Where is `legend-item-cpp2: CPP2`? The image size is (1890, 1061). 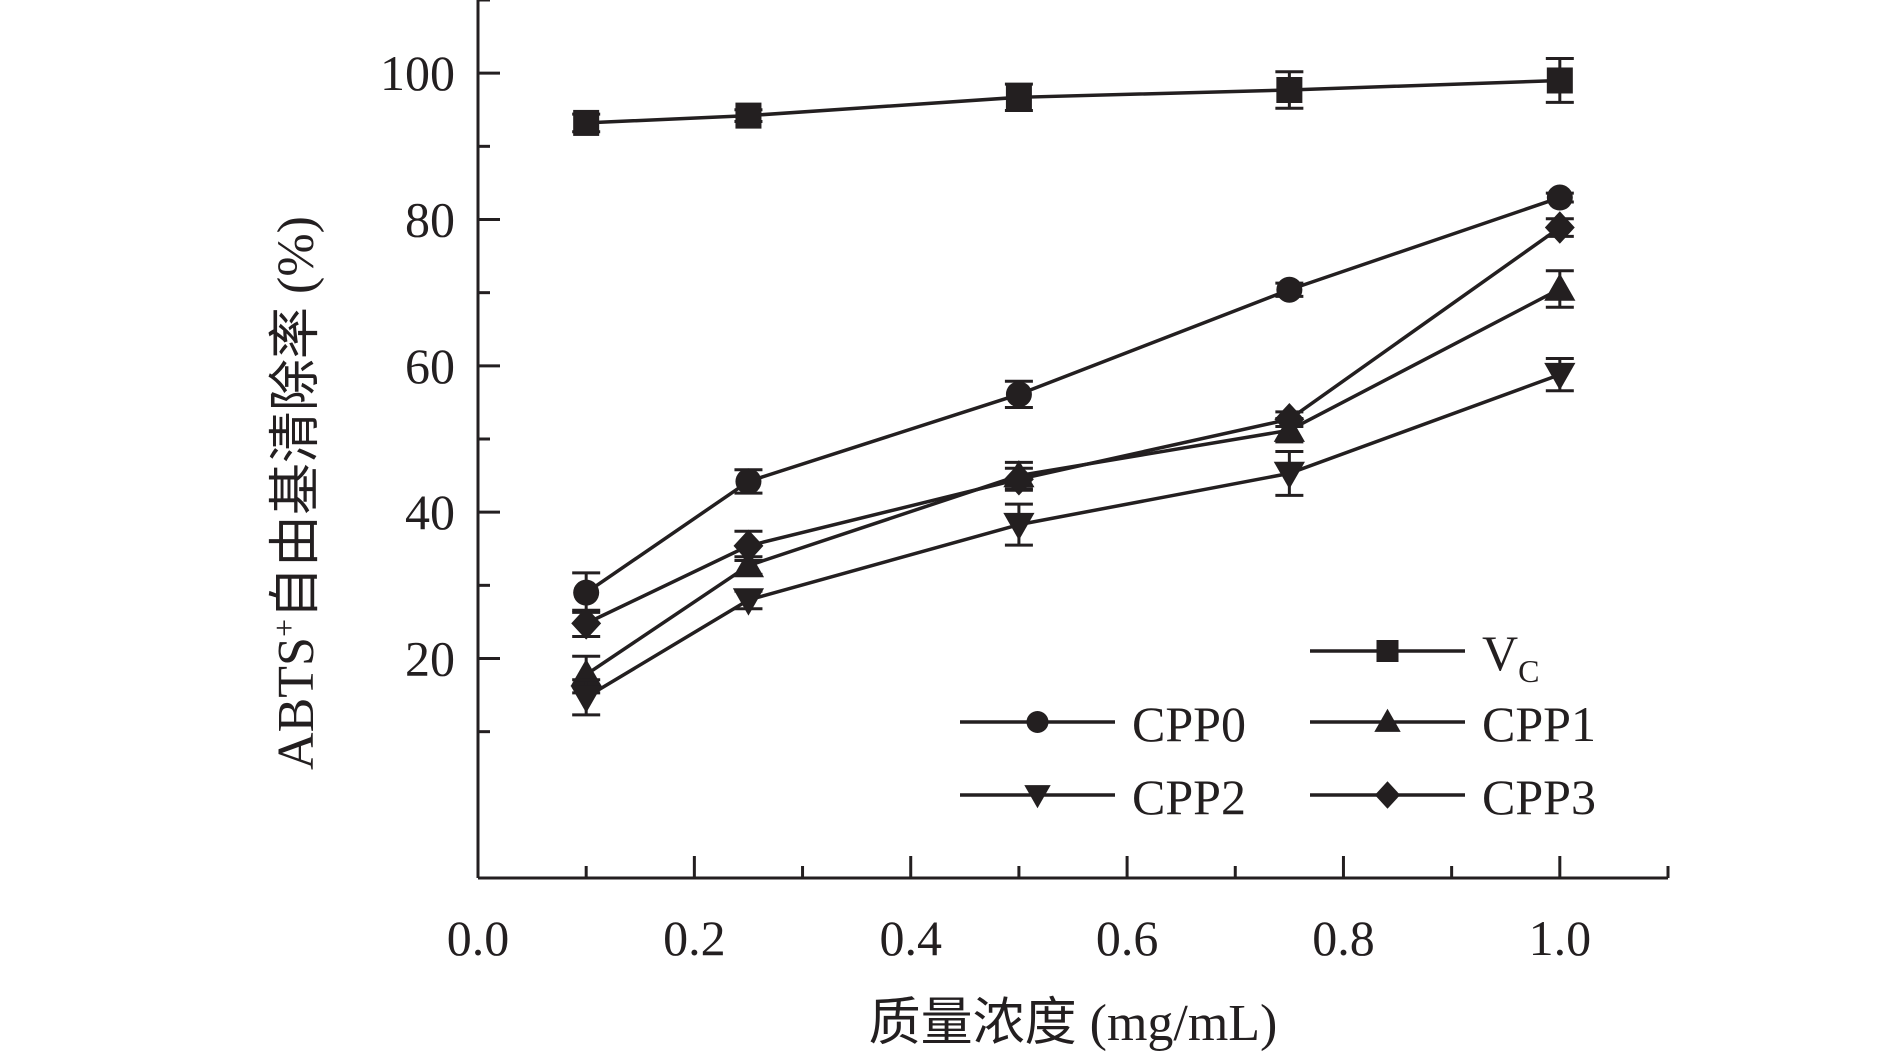
legend-item-cpp2: CPP2 is located at coordinates (1103, 797).